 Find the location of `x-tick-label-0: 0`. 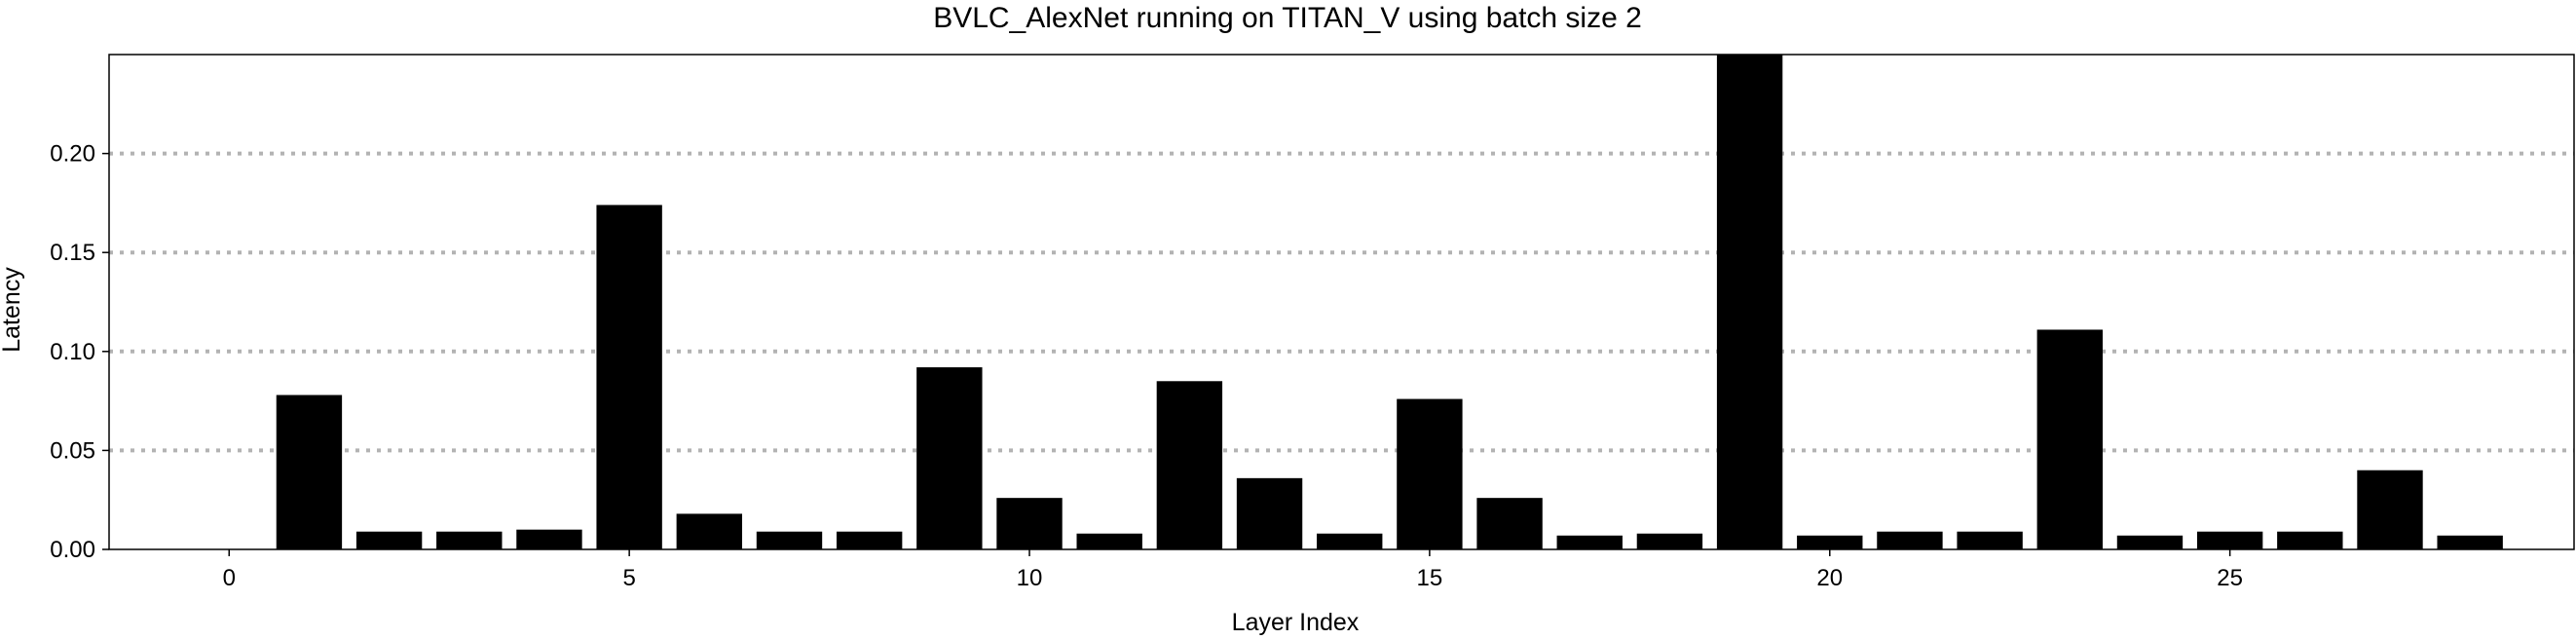

x-tick-label-0: 0 is located at coordinates (229, 578).